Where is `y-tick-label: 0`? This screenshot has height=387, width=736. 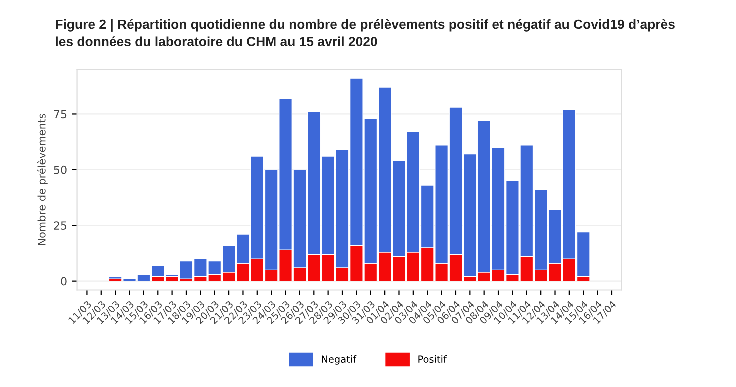 y-tick-label: 0 is located at coordinates (64, 281).